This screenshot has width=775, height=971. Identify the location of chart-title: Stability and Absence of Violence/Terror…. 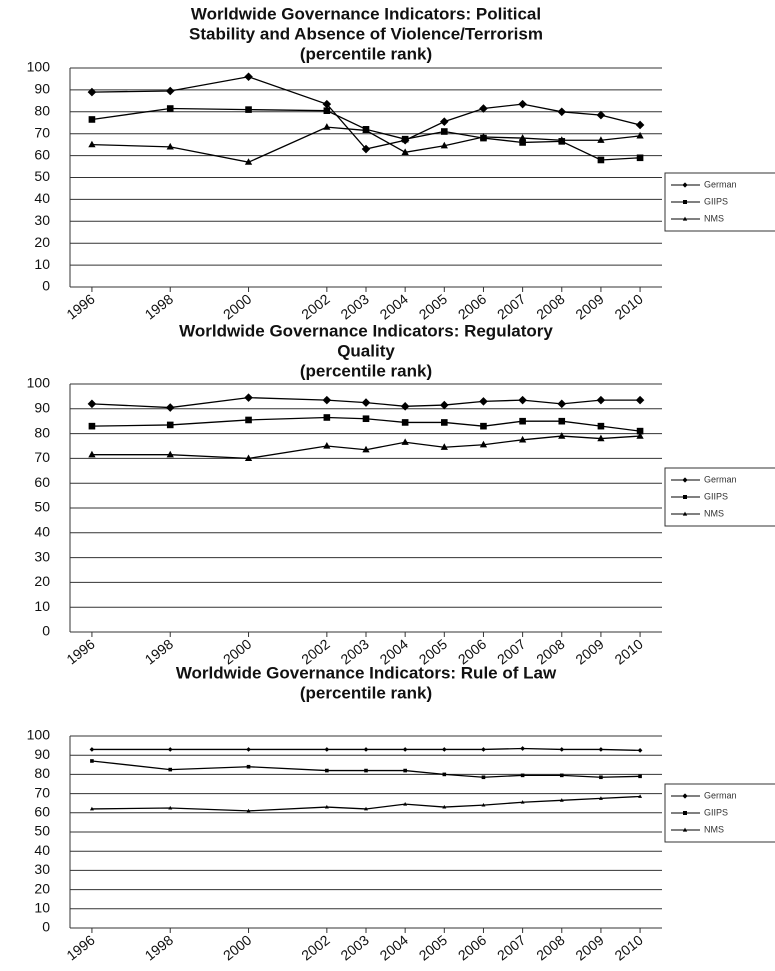
(366, 33).